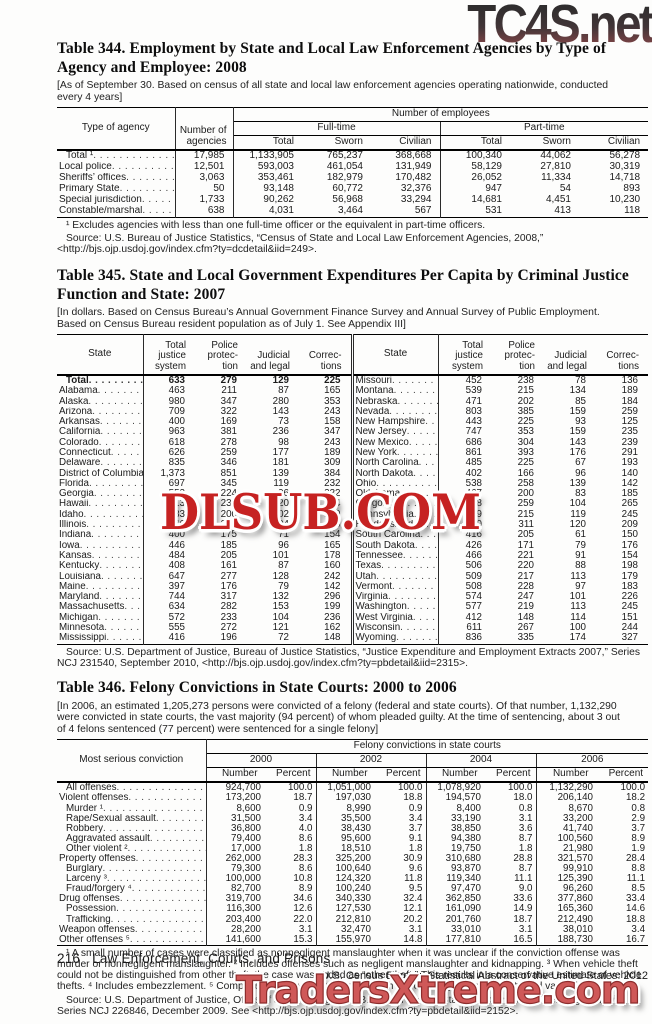  Describe the element at coordinates (228, 494) in the screenshot. I see `value-cell: 224` at that location.